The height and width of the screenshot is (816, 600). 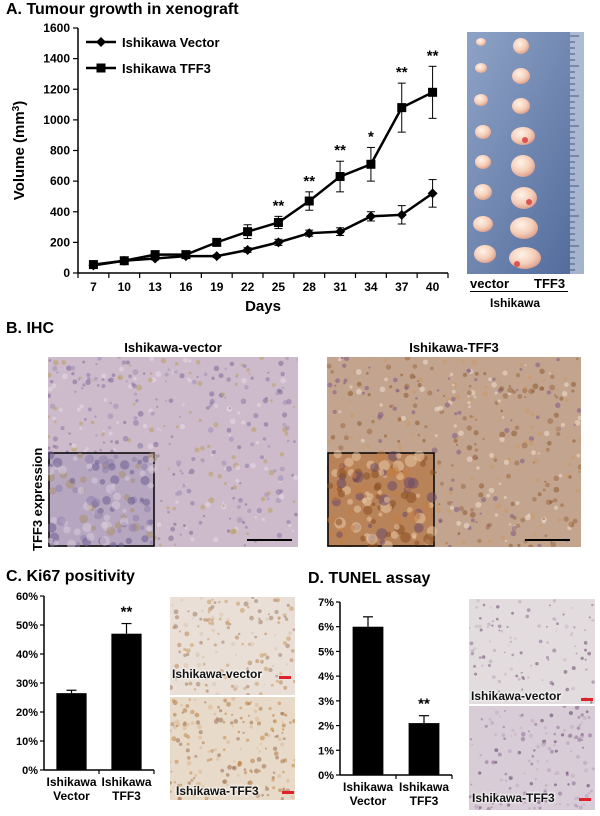 What do you see at coordinates (127, 612) in the screenshot?
I see `significance-mark: **` at bounding box center [127, 612].